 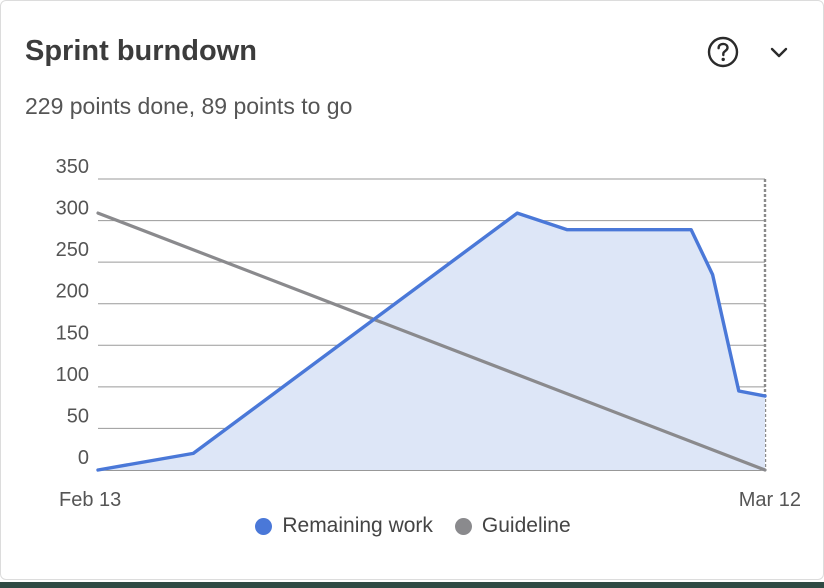 I want to click on legend-item-remaining-work: Remaining work, so click(x=344, y=526).